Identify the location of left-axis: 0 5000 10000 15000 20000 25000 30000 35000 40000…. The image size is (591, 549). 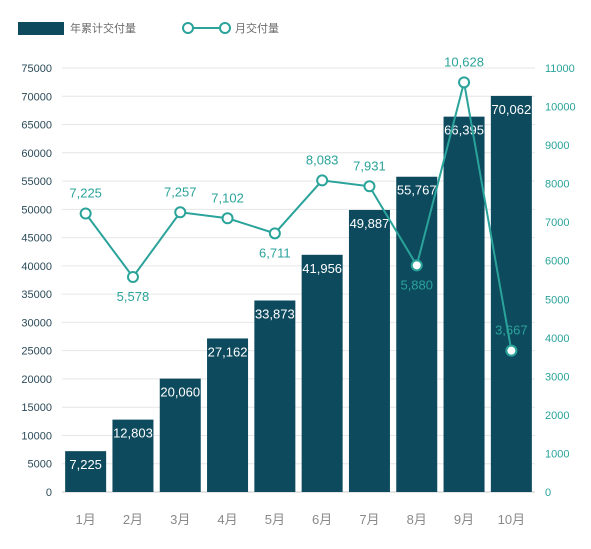
(36, 281).